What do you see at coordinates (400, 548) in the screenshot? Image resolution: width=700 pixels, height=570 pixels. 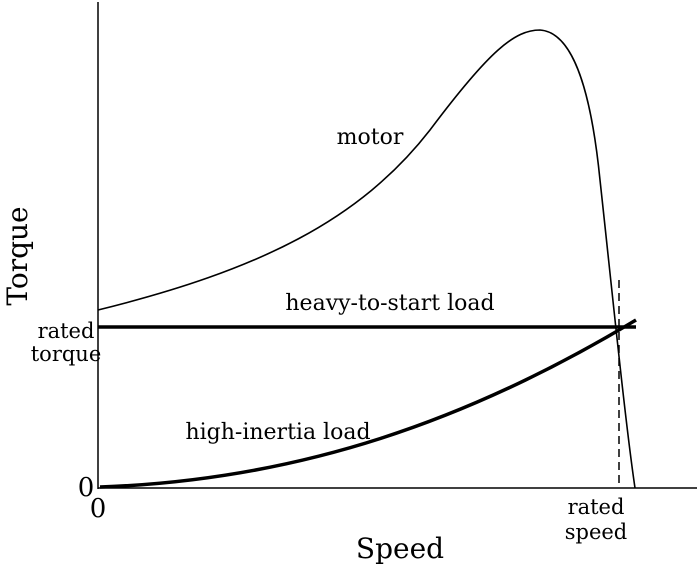 I see `x-axis-title: Speed` at bounding box center [400, 548].